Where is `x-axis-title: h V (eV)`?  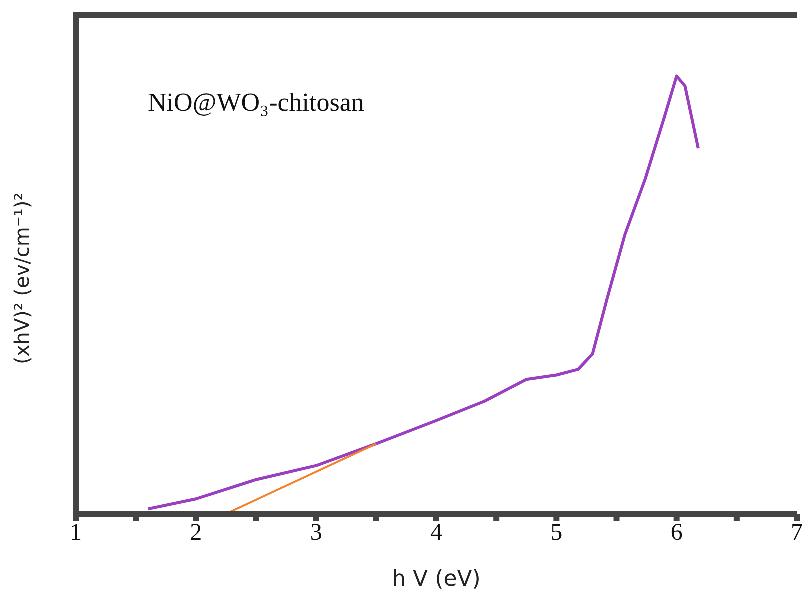
x-axis-title: h V (eV) is located at coordinates (436, 579).